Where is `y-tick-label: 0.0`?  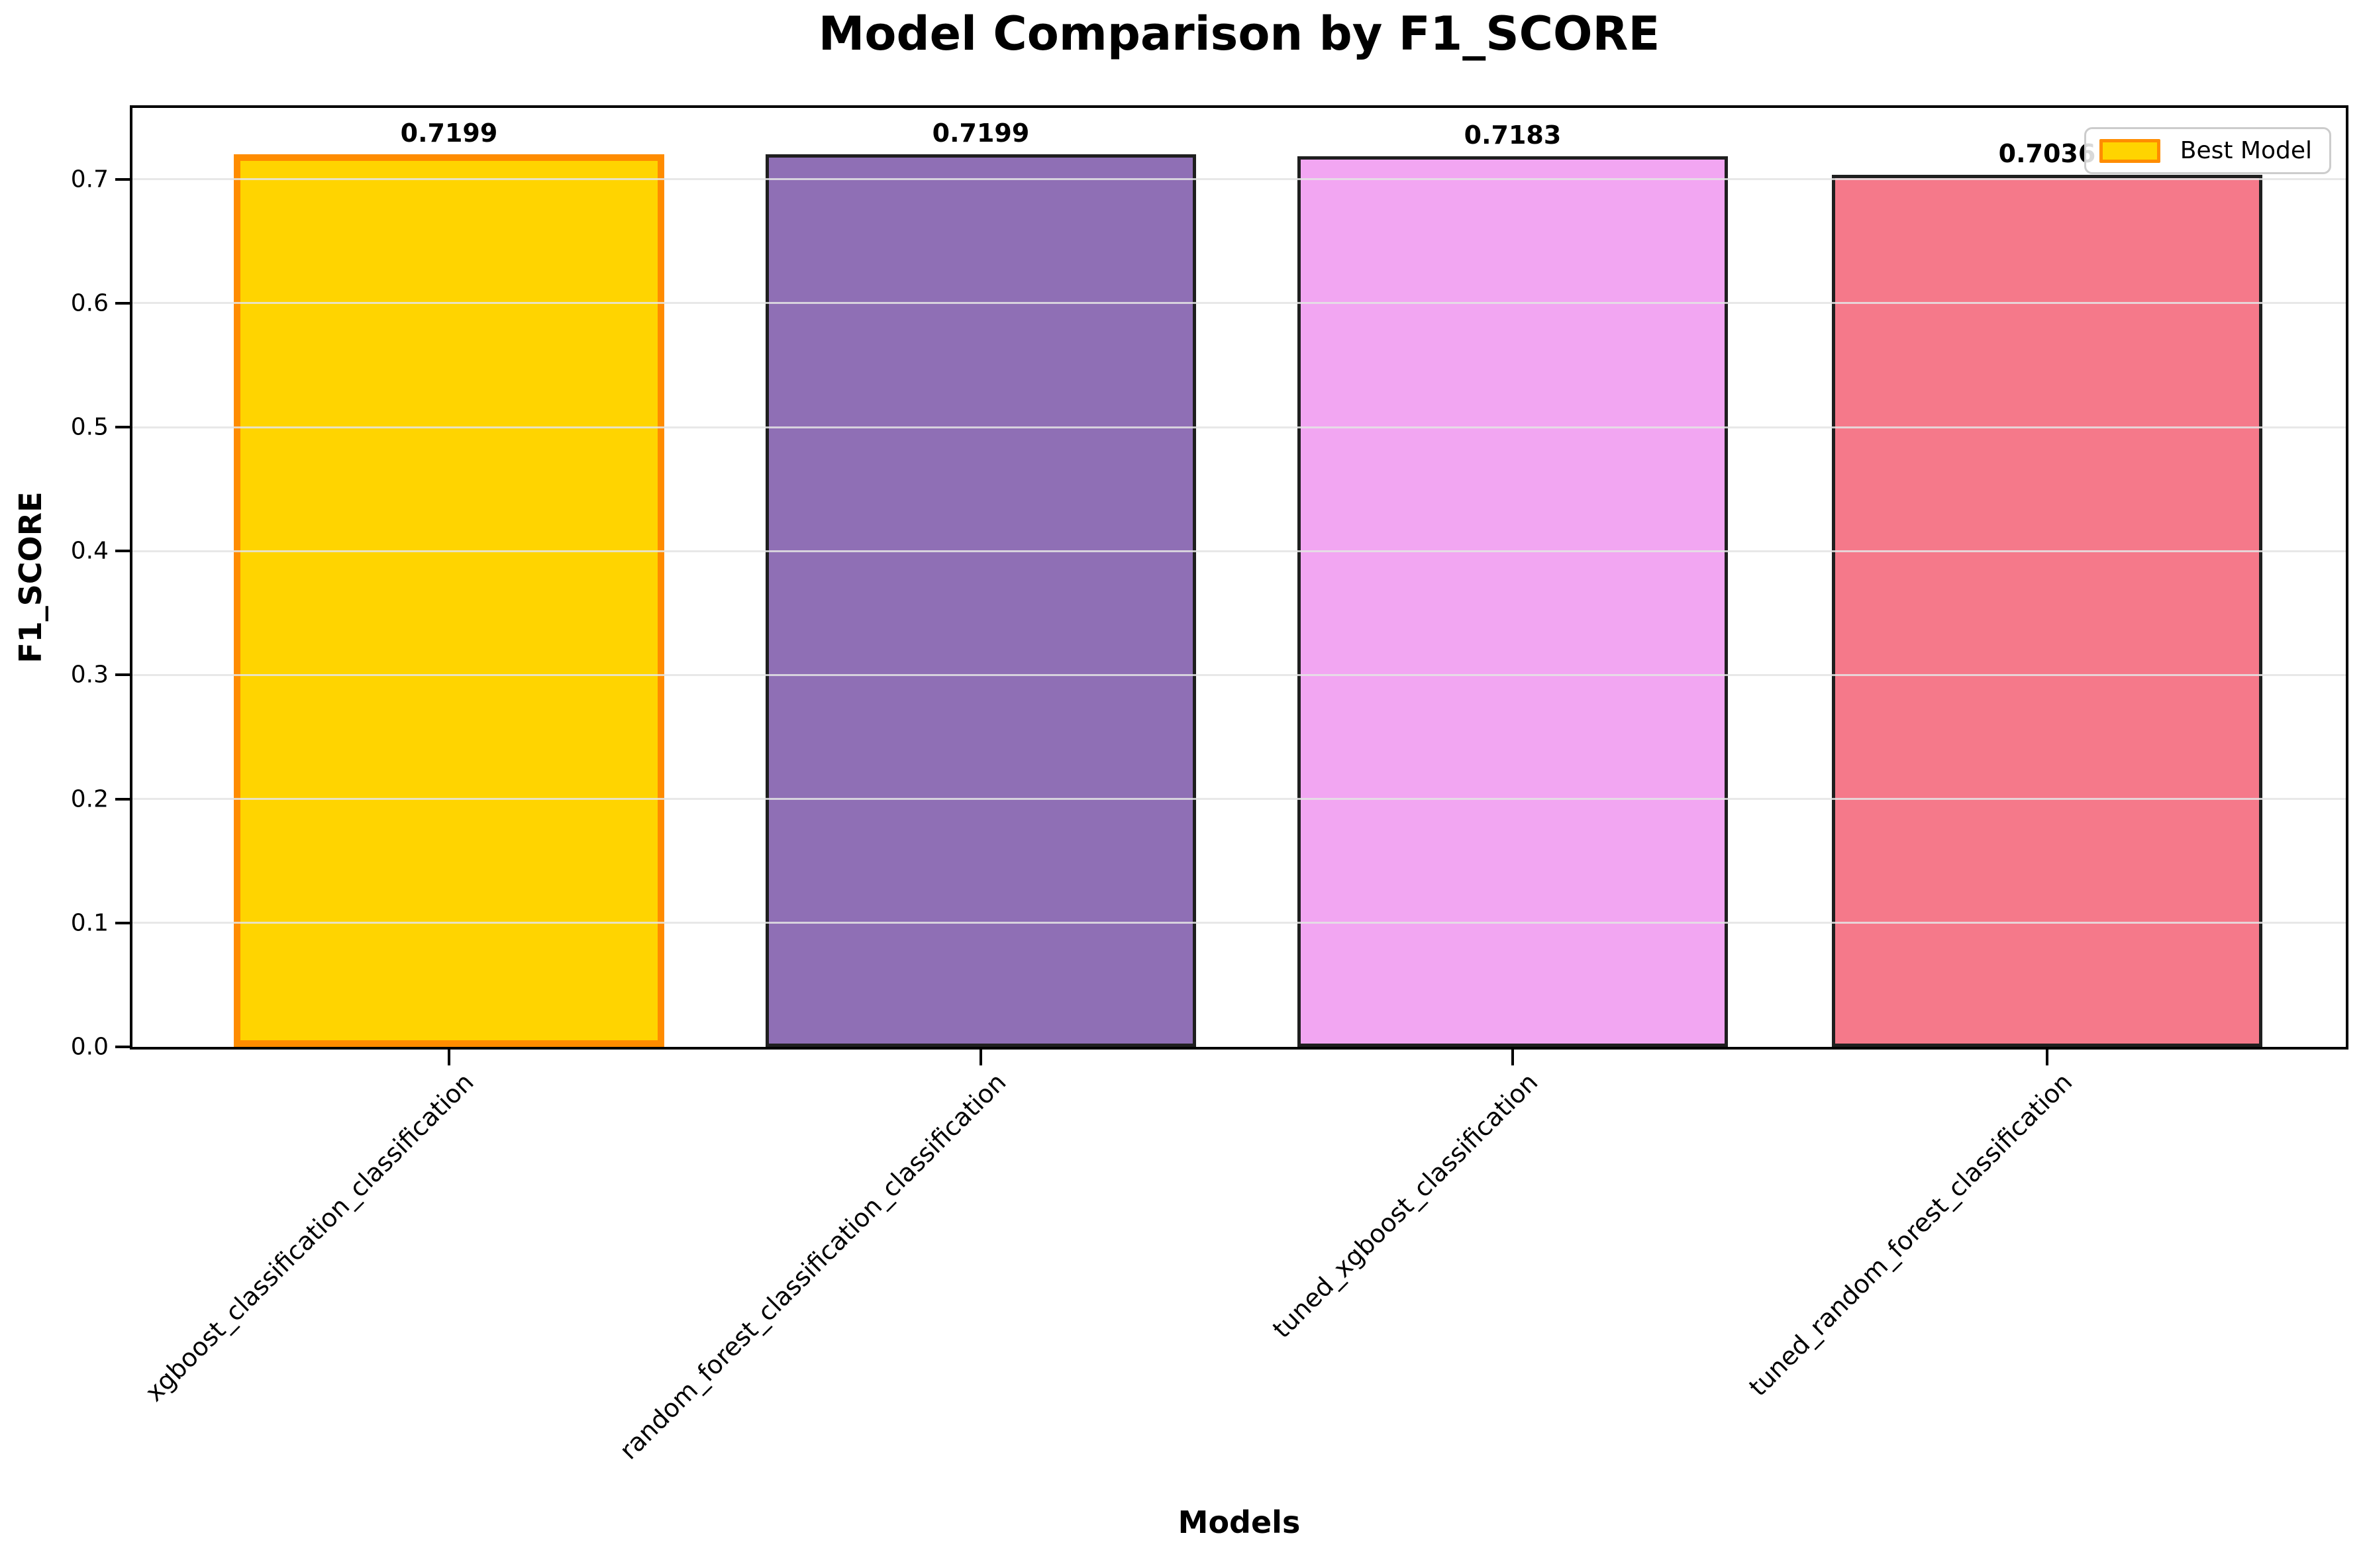 y-tick-label: 0.0 is located at coordinates (89, 1047).